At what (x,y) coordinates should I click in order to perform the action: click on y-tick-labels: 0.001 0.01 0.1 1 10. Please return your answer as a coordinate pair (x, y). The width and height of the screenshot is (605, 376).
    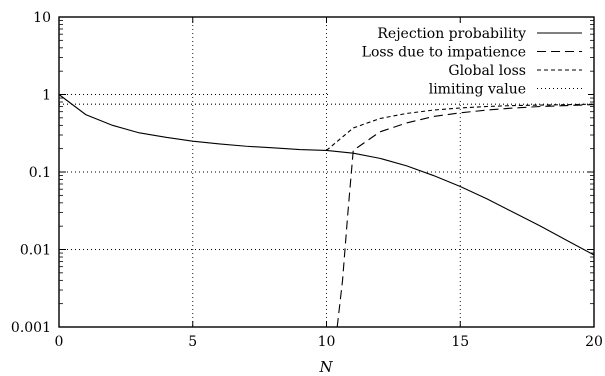
    Looking at the image, I should click on (31, 173).